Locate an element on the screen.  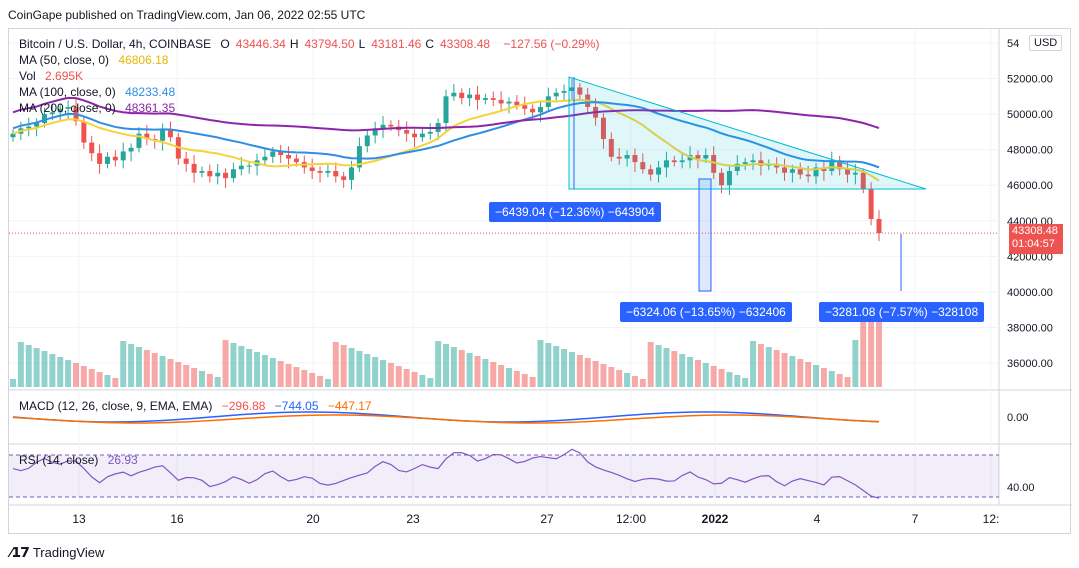
price-tick-label: 54 is located at coordinates (1013, 44).